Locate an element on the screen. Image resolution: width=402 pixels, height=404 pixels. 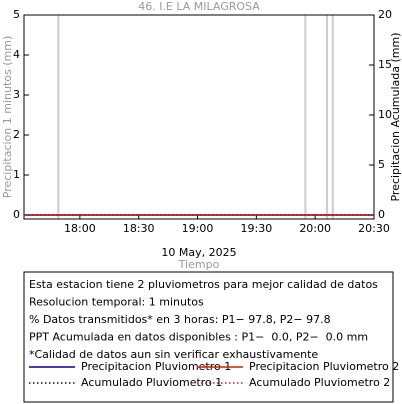
y2-tick-label: 5 is located at coordinates (381, 164).